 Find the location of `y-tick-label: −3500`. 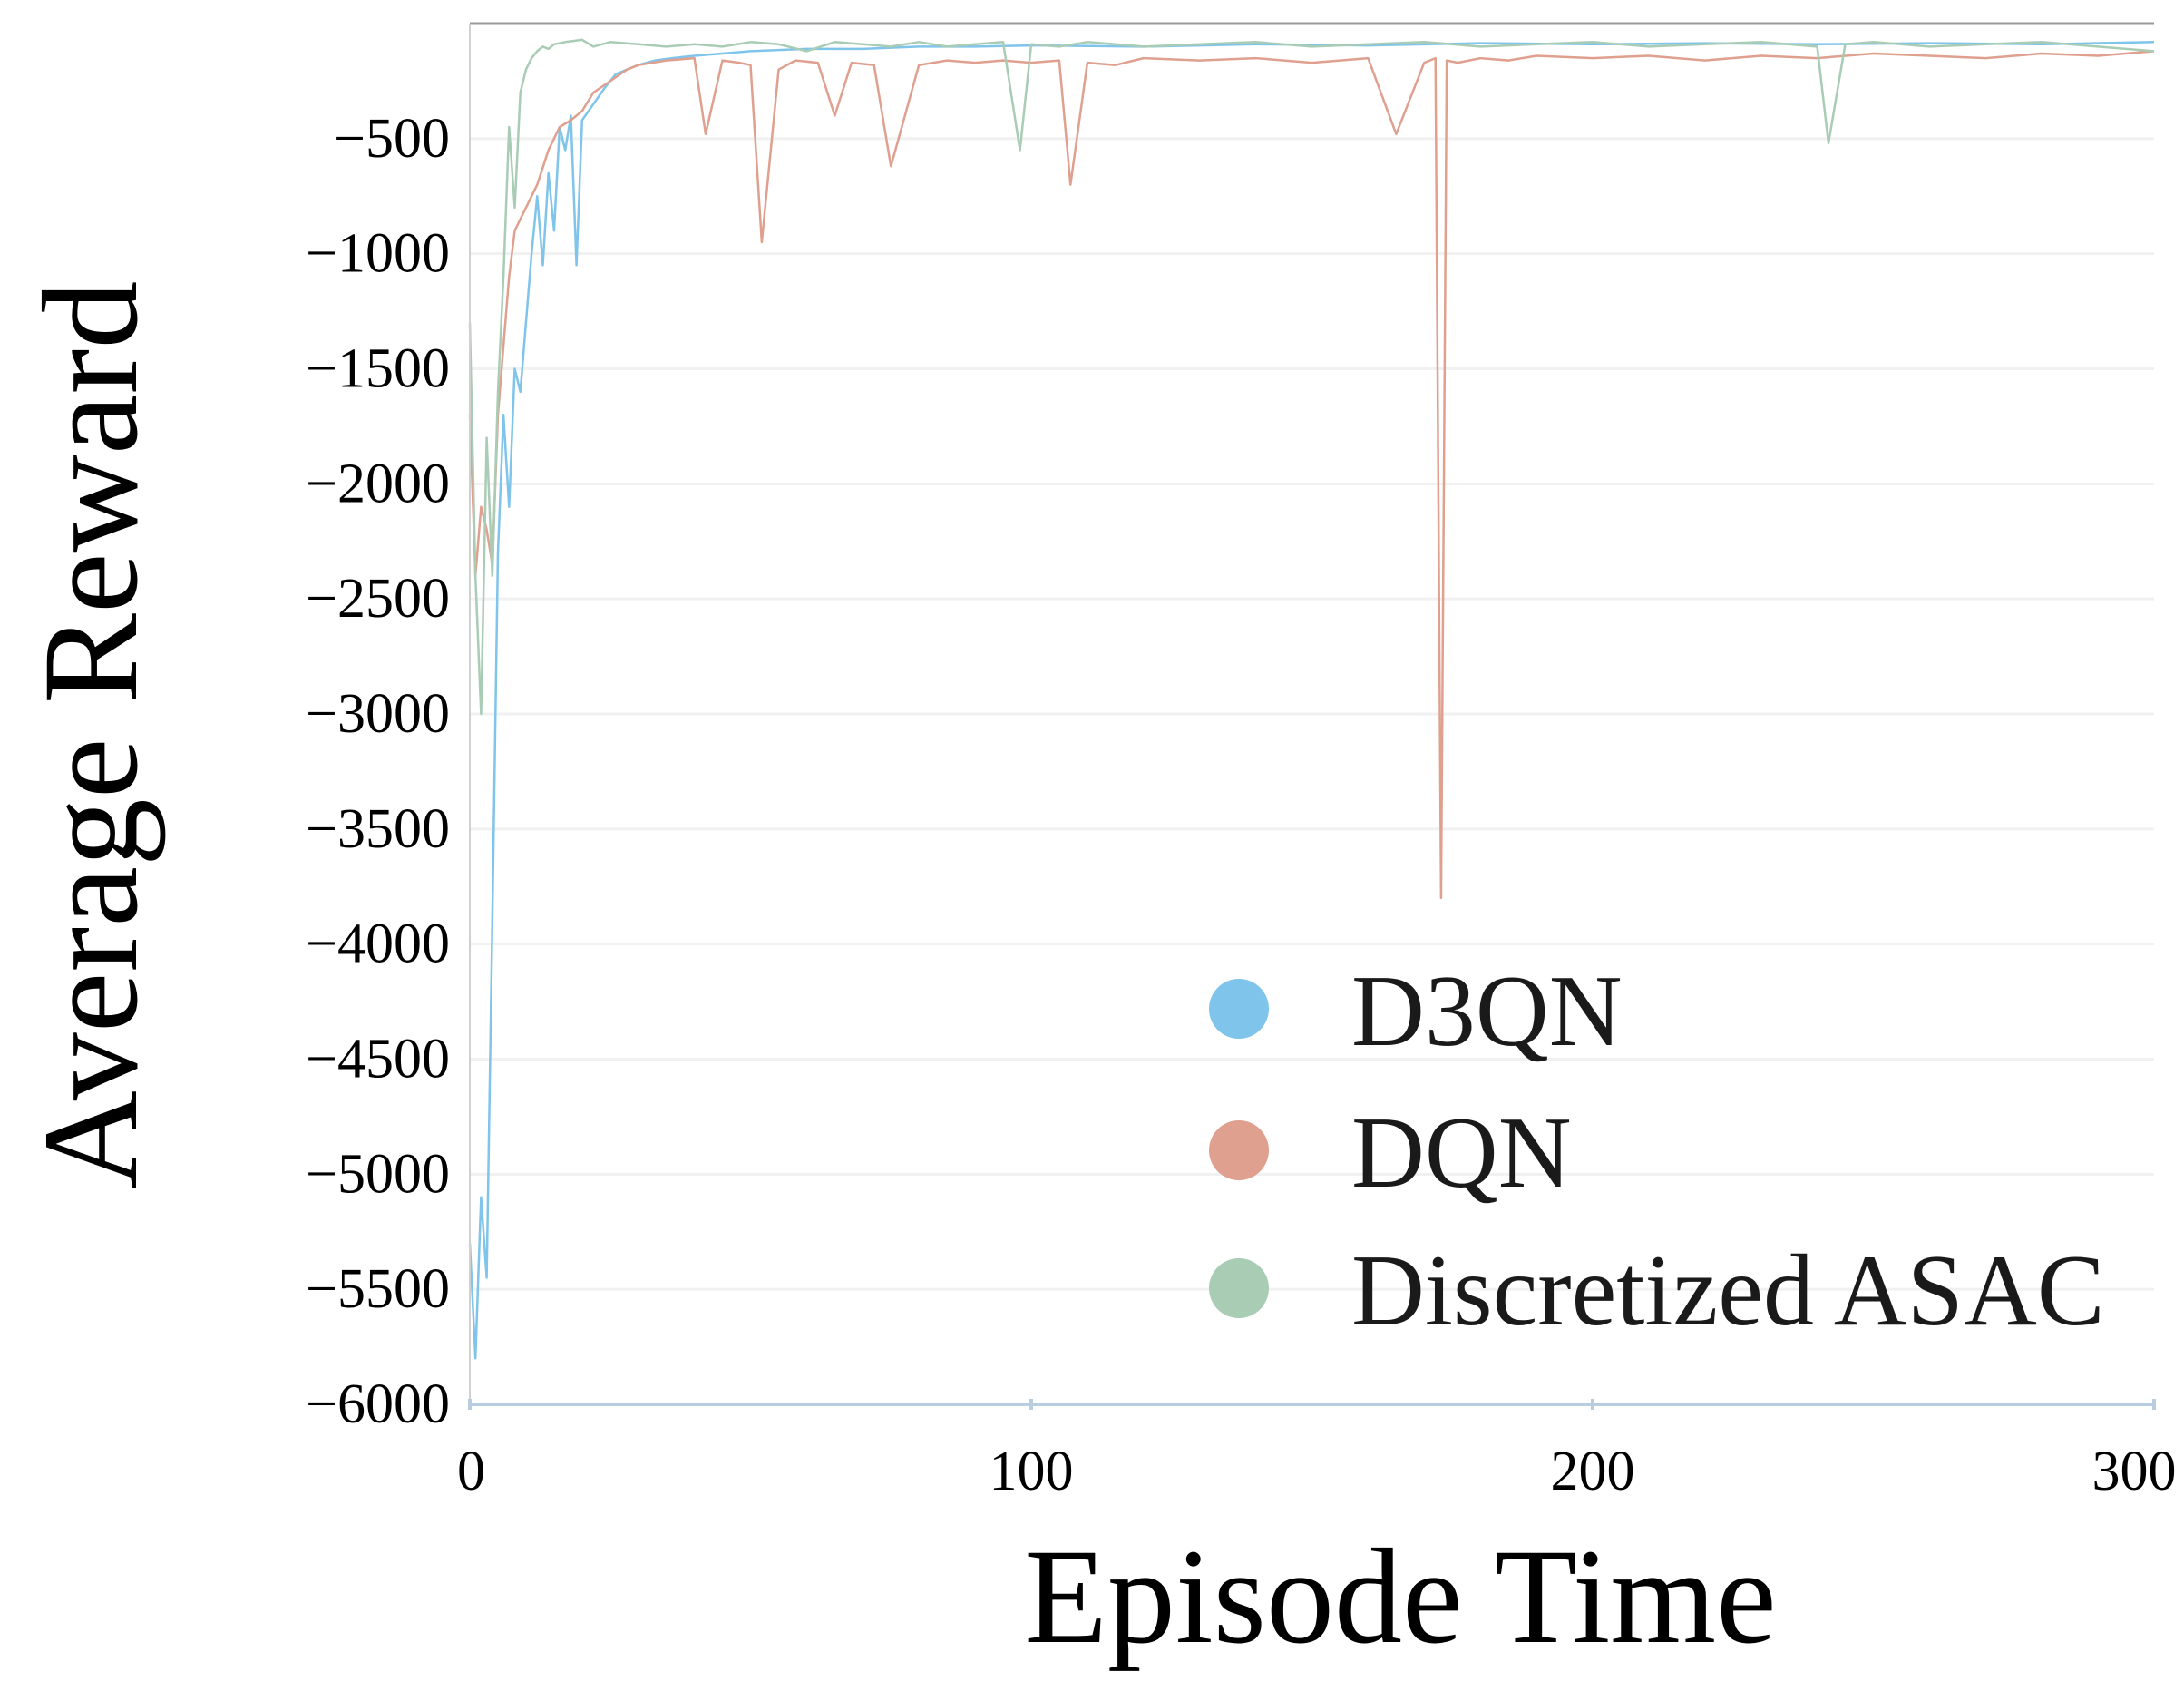

y-tick-label: −3500 is located at coordinates (378, 829).